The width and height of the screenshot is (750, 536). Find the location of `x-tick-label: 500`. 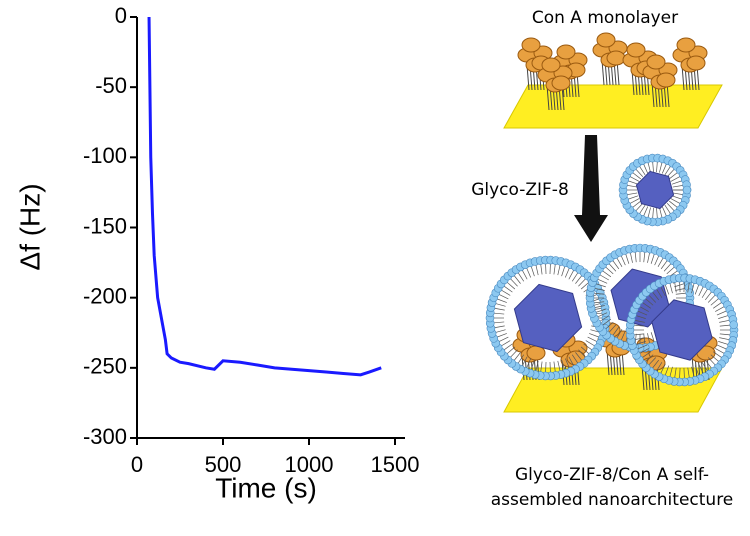

x-tick-label: 500 is located at coordinates (223, 464).